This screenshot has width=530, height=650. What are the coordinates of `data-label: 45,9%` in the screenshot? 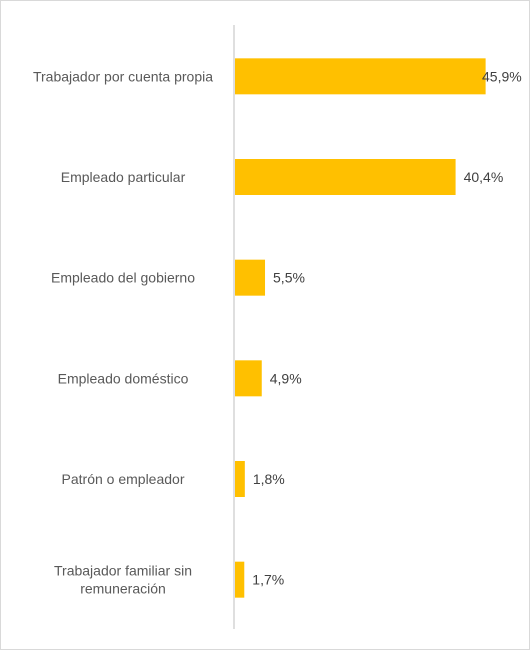 It's located at (502, 76).